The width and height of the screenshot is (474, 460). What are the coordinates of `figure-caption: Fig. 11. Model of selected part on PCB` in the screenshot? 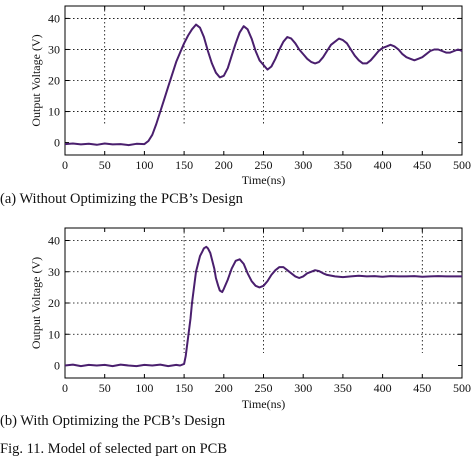 It's located at (114, 449).